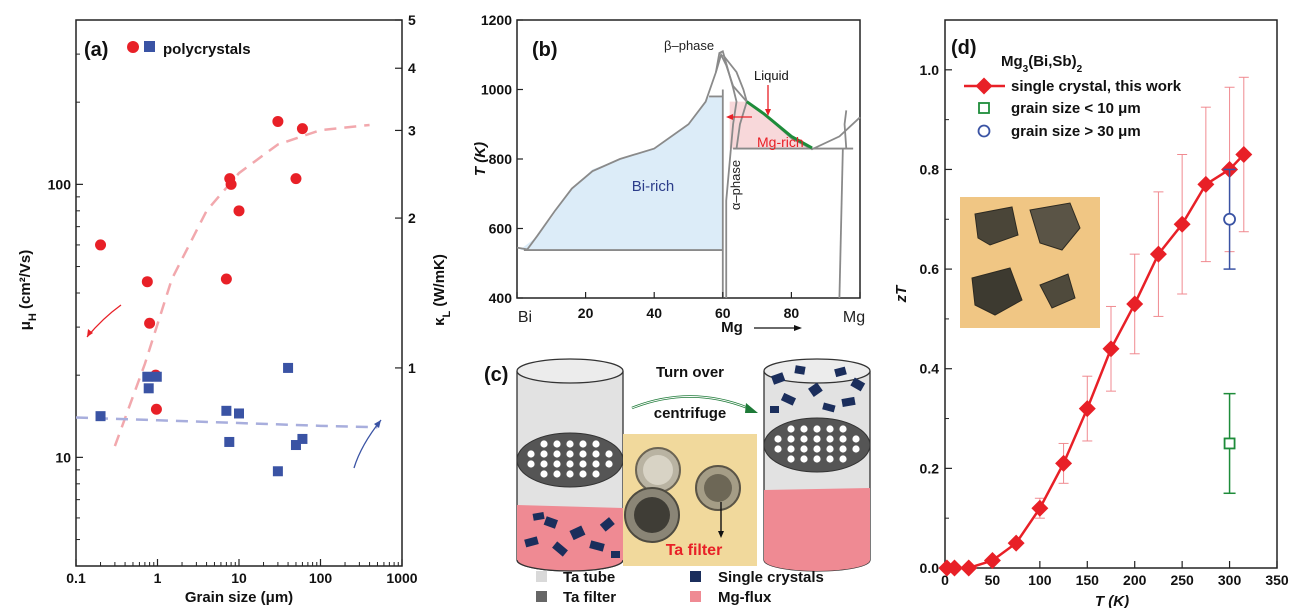 This screenshot has width=1303, height=608. I want to click on x-tick-label-d: 50, so click(993, 580).